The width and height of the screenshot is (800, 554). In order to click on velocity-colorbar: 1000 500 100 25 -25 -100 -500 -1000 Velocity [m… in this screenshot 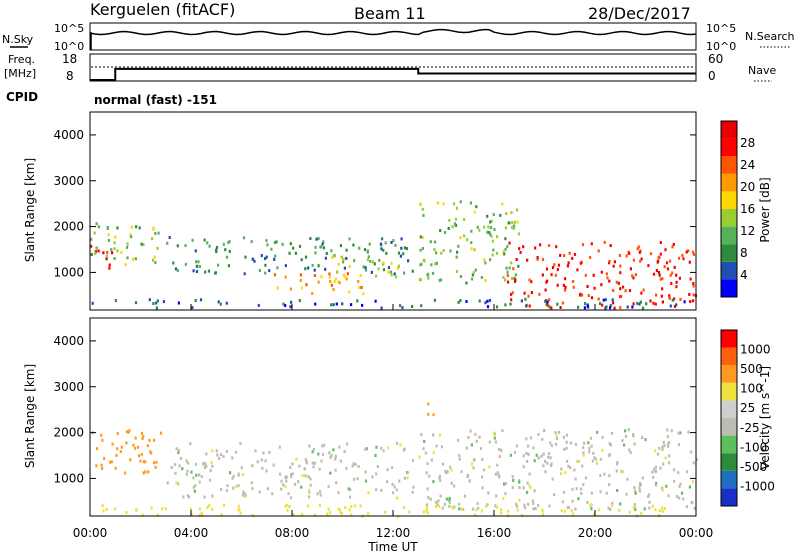, I will do `click(747, 418)`.